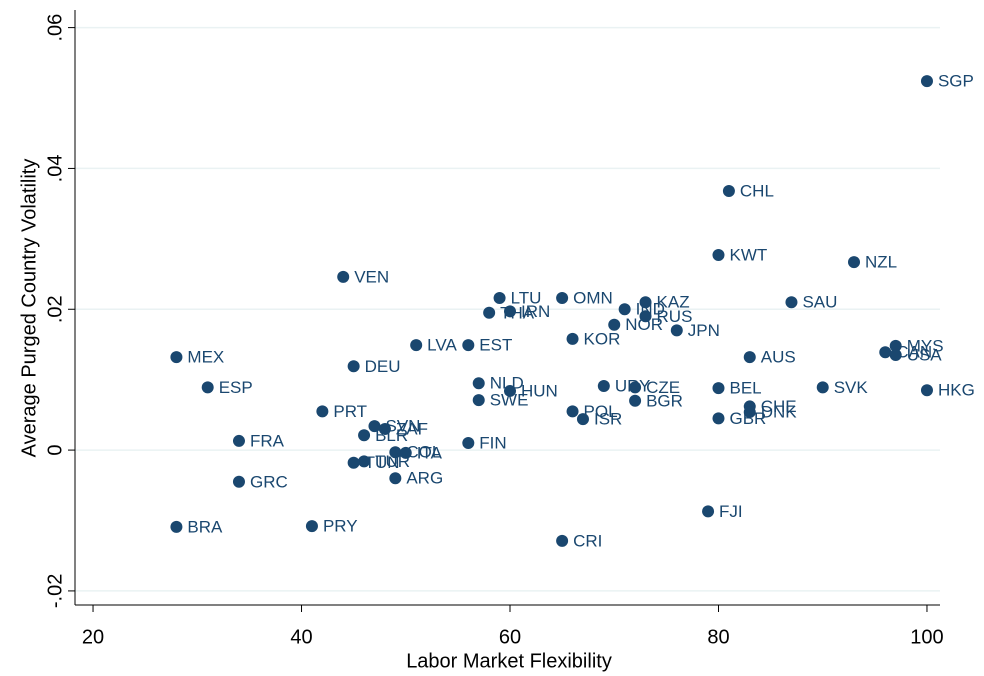  I want to click on point-label: NZL, so click(881, 262).